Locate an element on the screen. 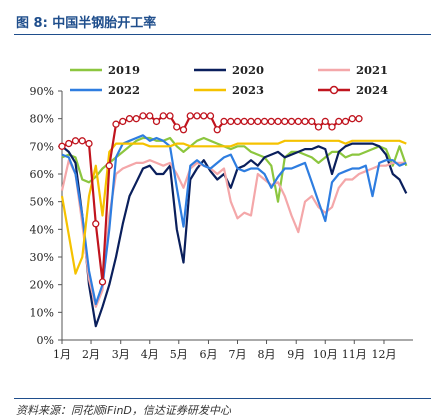 The image size is (437, 418). figure-title: 图 8: 中国半钢胎开工率 is located at coordinates (86, 23).